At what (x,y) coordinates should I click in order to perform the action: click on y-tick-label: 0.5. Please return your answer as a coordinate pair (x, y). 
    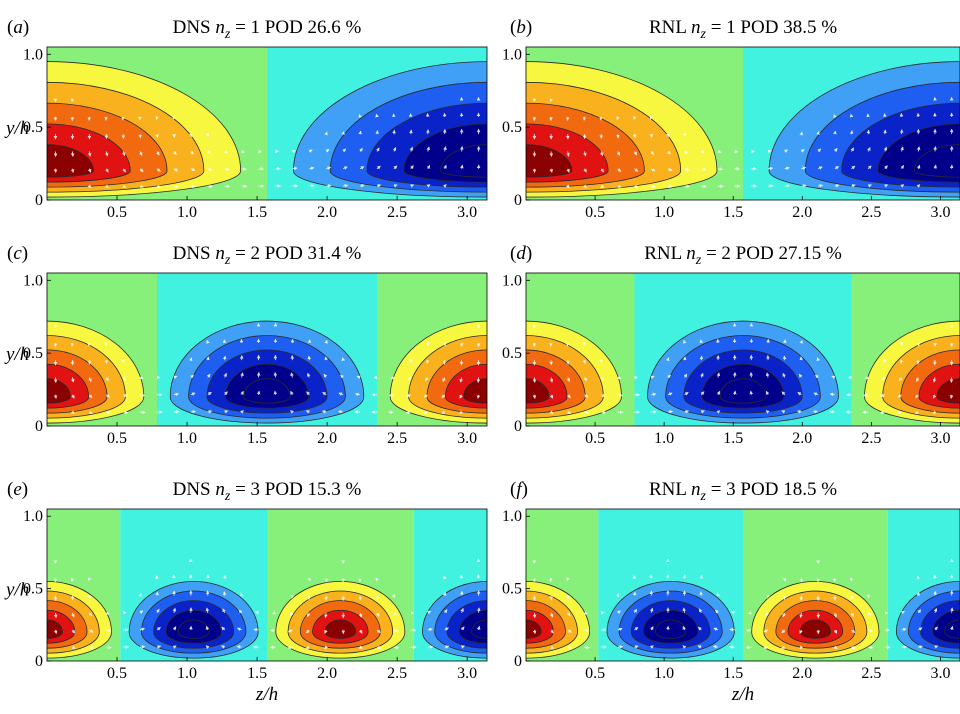
    Looking at the image, I should click on (512, 353).